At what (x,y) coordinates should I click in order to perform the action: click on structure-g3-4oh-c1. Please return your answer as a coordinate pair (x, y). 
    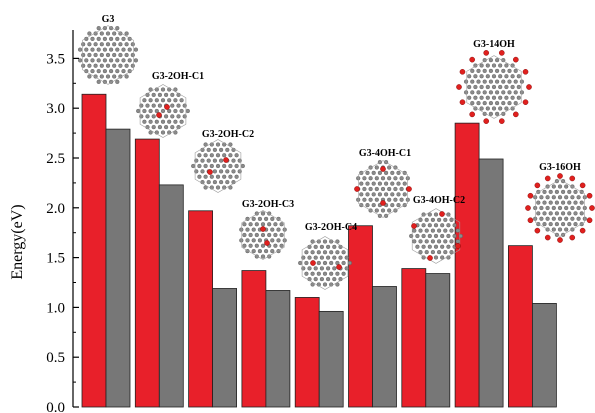
    Looking at the image, I should click on (383, 189).